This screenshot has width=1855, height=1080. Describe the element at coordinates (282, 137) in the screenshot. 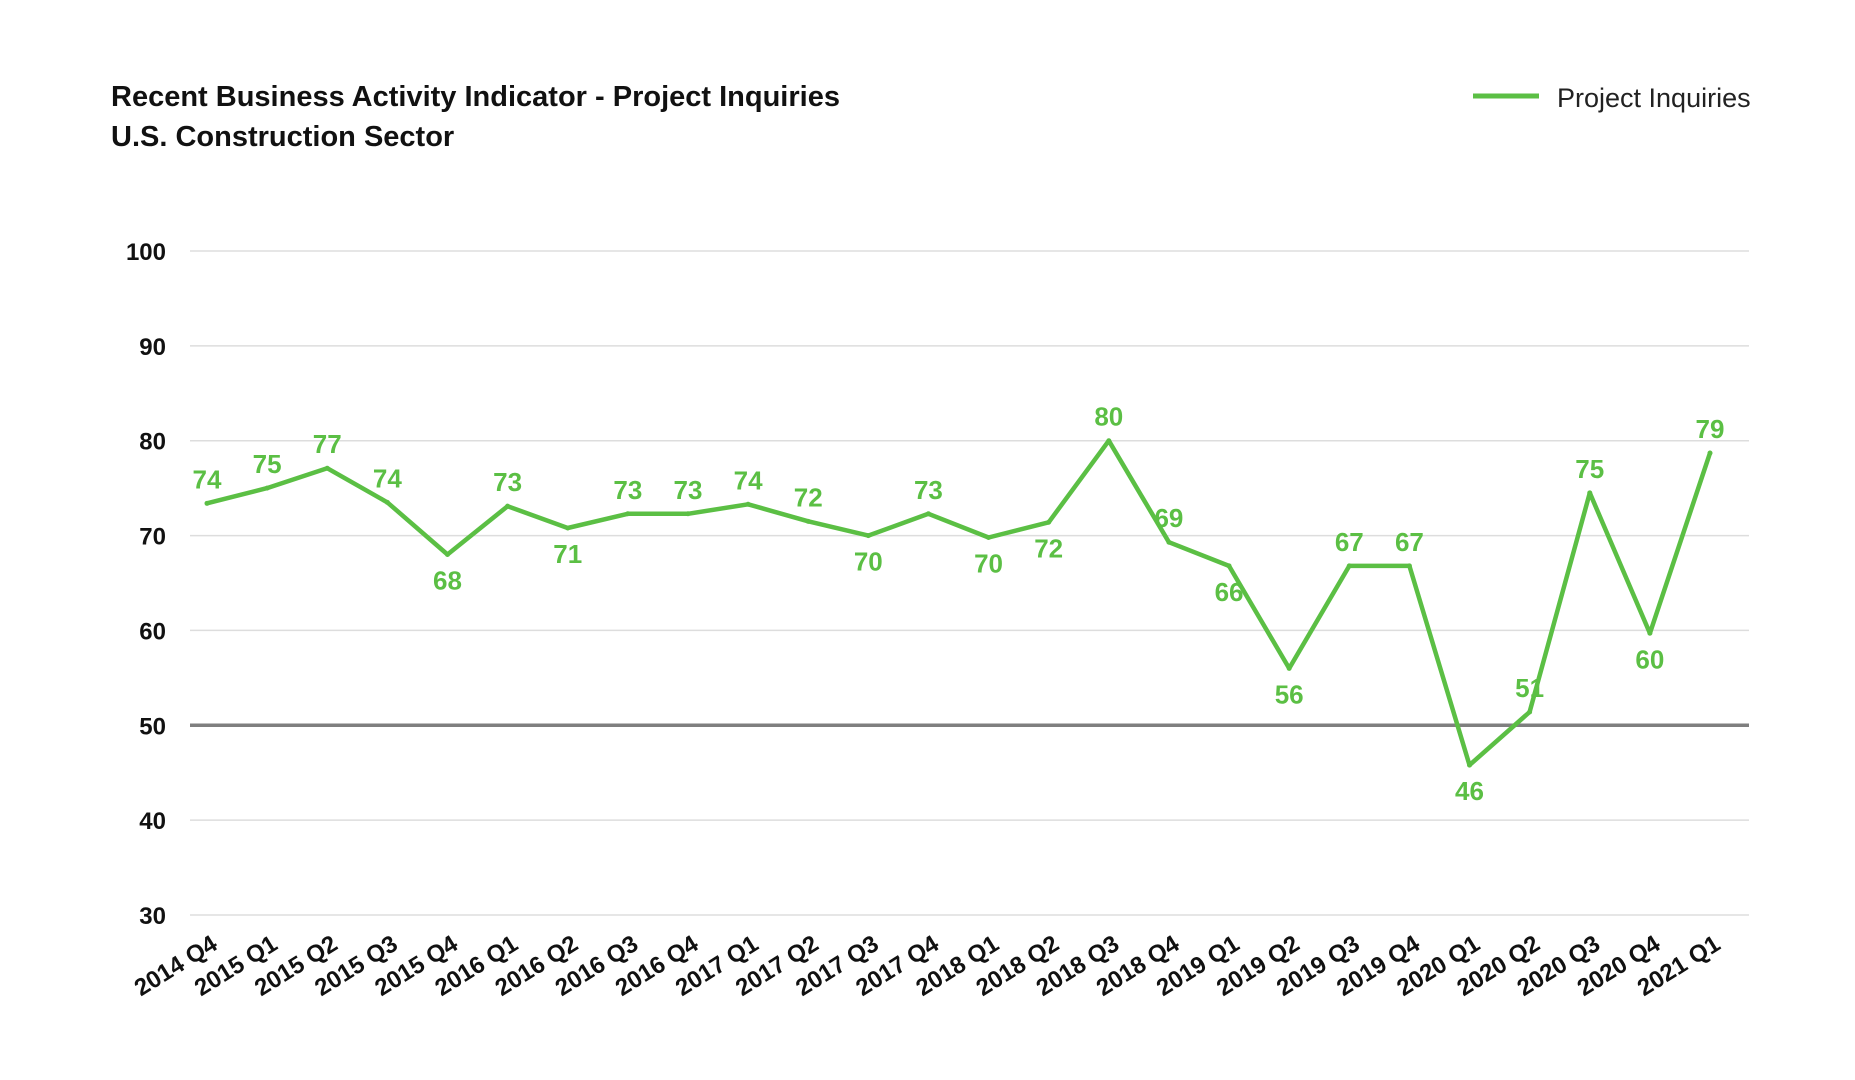

I see `chart-subtitle: U.S. Construction Sector` at that location.